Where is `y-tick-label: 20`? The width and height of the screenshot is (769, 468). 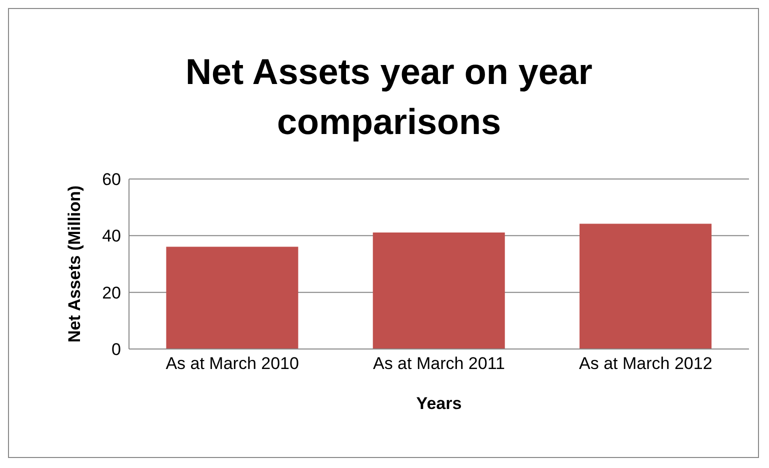
y-tick-label: 20 is located at coordinates (111, 292).